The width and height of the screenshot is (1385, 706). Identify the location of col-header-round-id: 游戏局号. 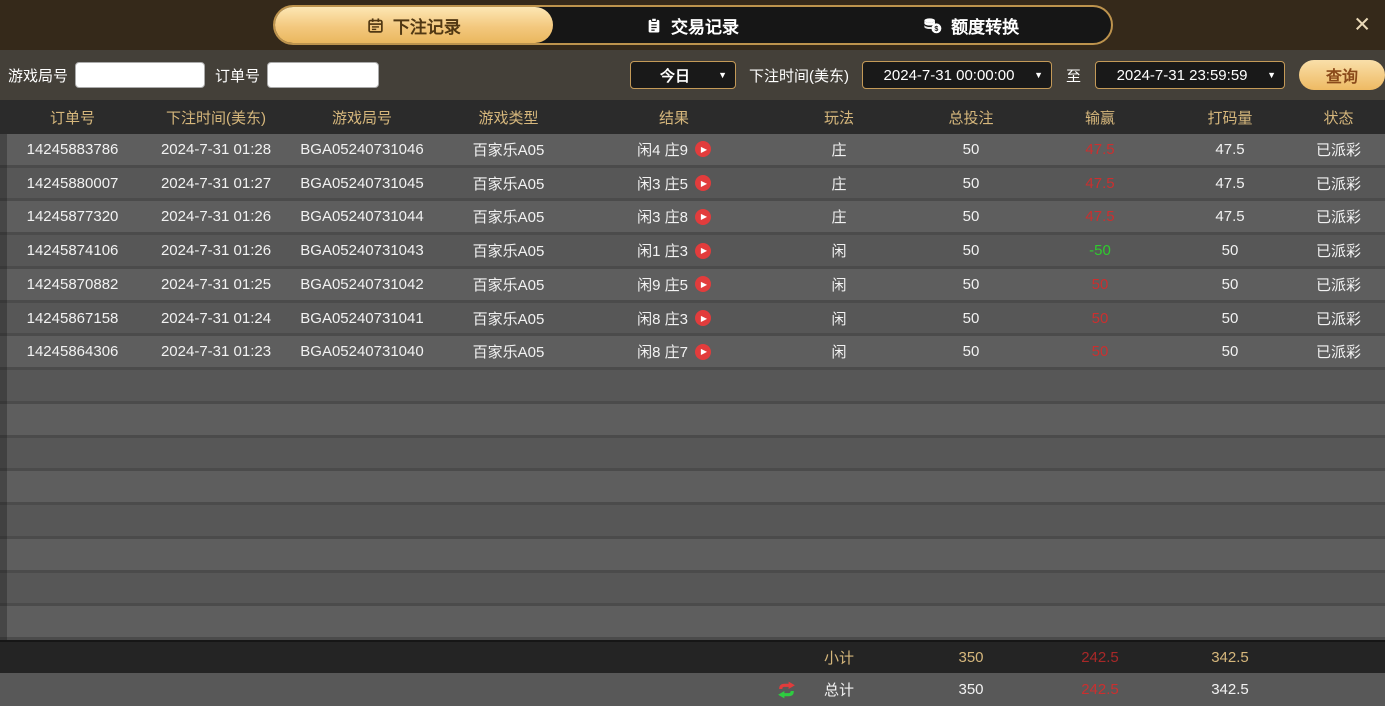
(361, 118).